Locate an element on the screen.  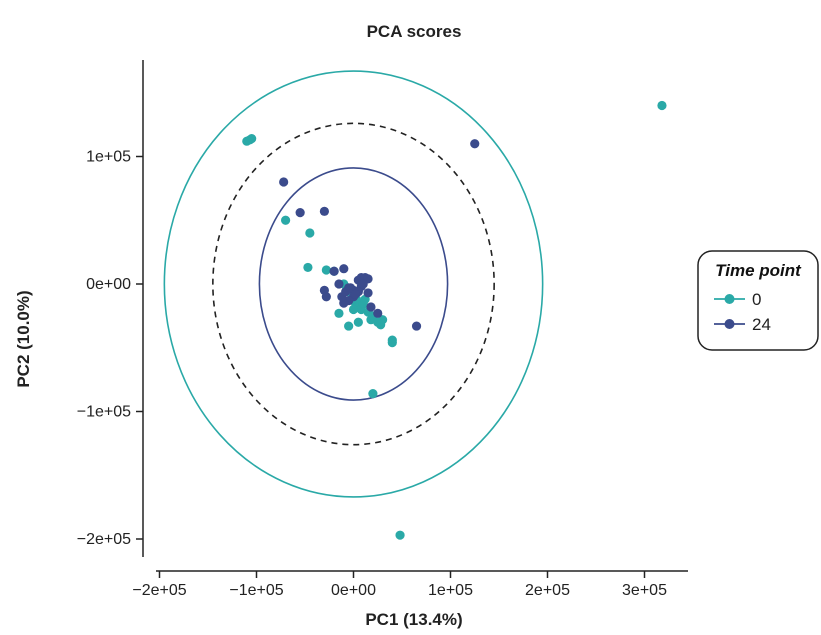
x-tick-label: 1e+05 is located at coordinates (450, 590).